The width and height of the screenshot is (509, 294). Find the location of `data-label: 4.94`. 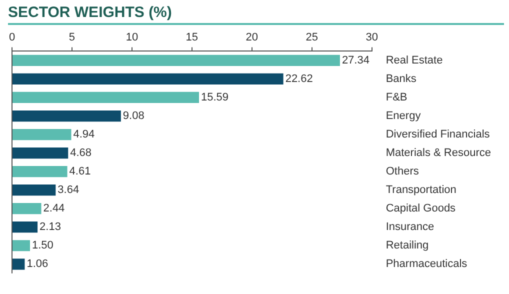

data-label: 4.94 is located at coordinates (84, 134).